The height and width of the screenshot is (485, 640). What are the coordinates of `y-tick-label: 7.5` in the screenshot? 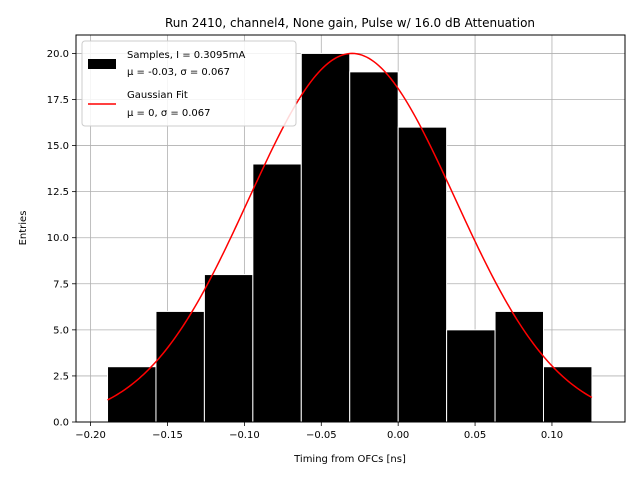 It's located at (61, 284).